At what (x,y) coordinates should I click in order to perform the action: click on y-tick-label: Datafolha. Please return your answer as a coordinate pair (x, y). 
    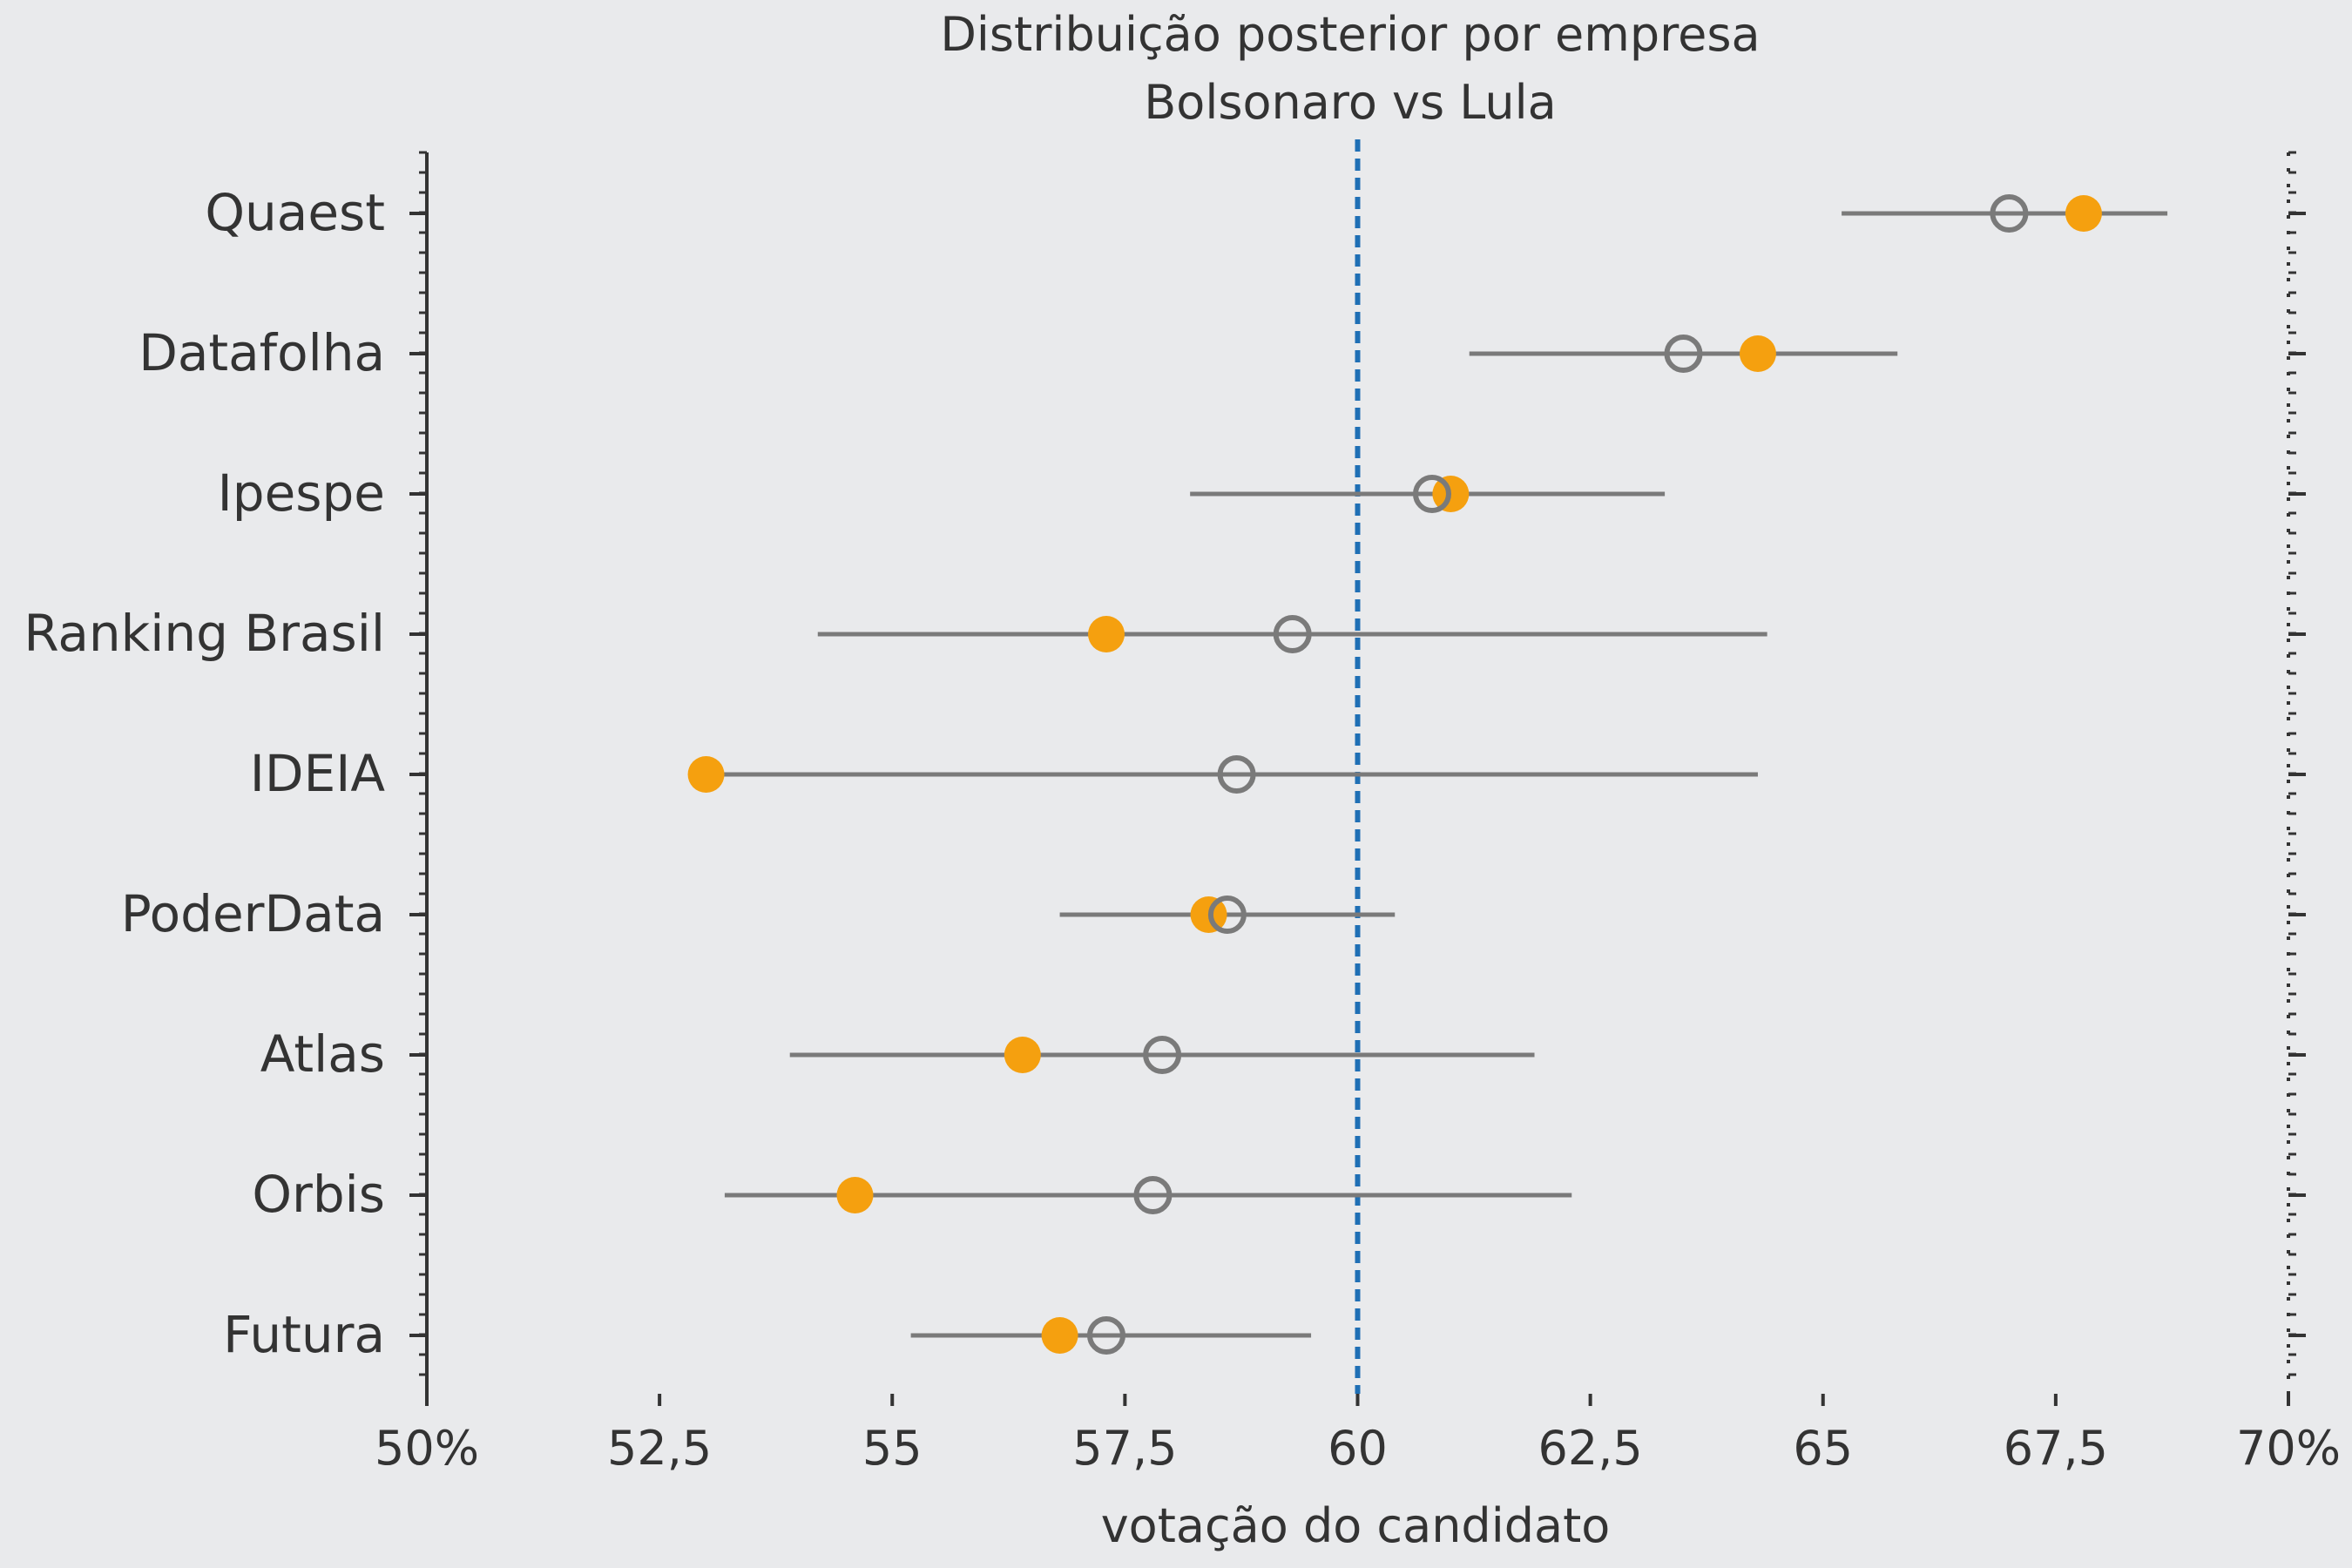
    Looking at the image, I should click on (262, 352).